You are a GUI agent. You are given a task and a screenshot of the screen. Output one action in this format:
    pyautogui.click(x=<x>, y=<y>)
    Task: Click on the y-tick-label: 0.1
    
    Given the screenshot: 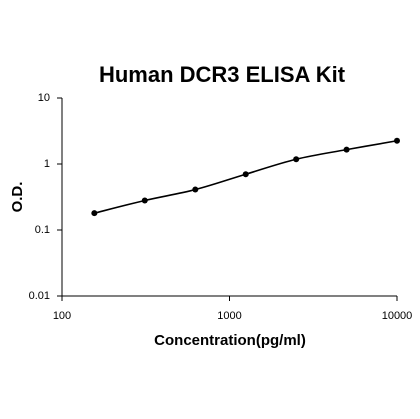 What is the action you would take?
    pyautogui.click(x=42, y=230)
    